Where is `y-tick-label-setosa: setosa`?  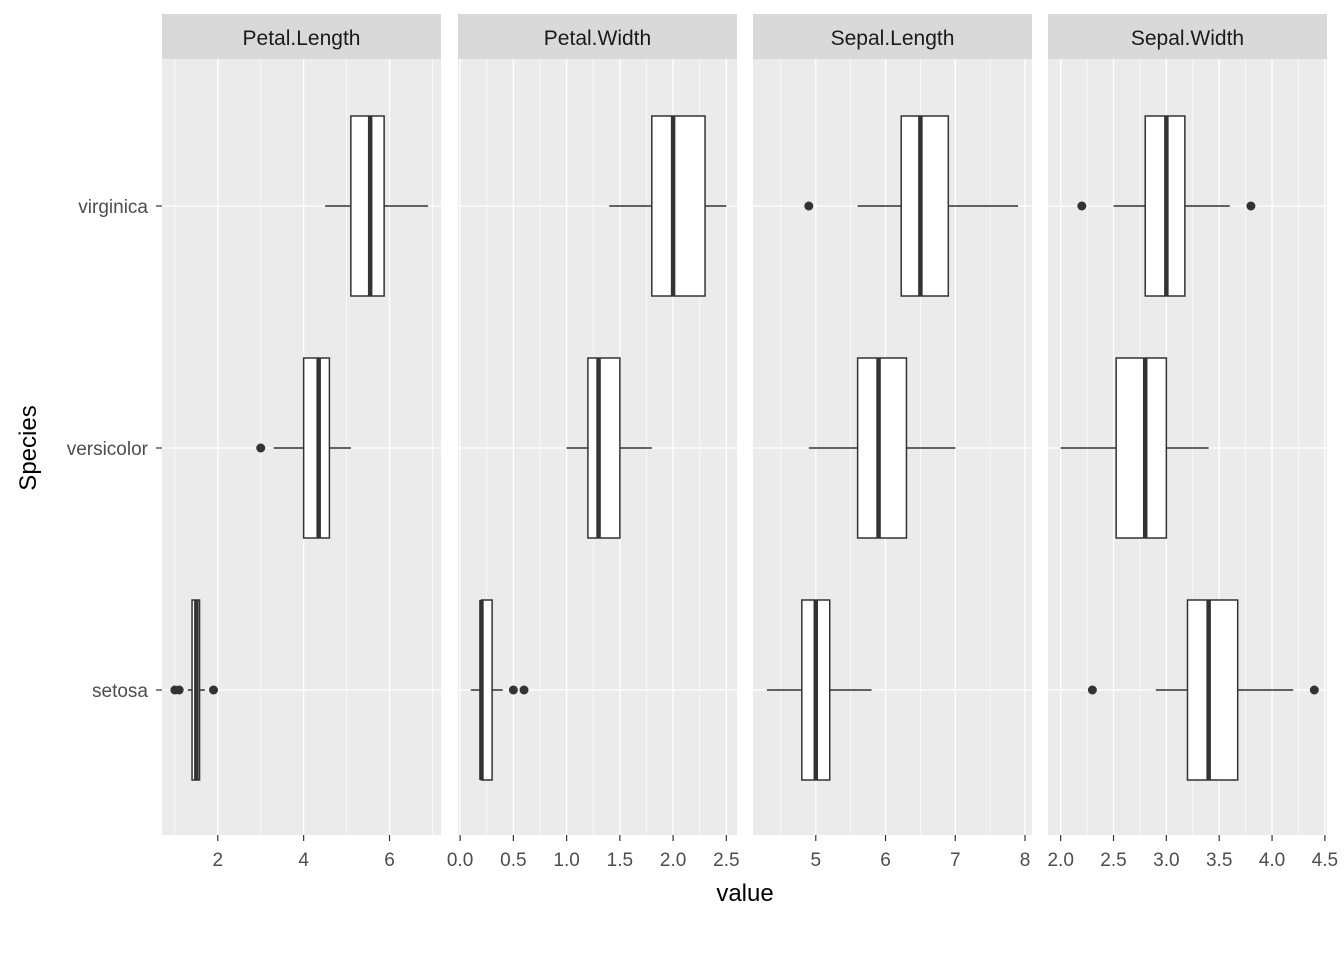
y-tick-label-setosa: setosa is located at coordinates (120, 691).